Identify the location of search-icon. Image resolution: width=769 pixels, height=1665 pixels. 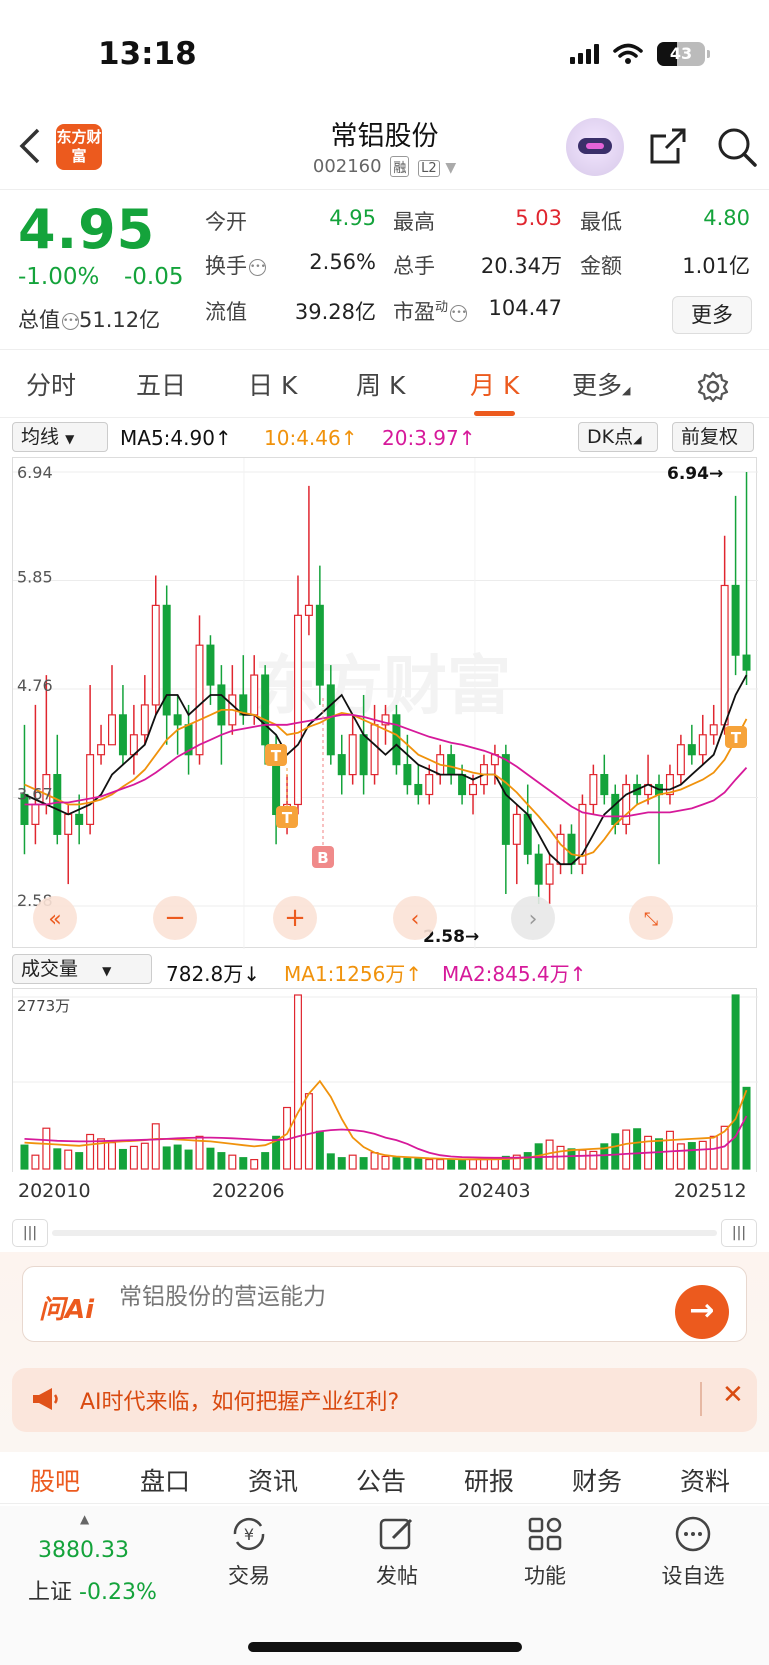
(737, 147).